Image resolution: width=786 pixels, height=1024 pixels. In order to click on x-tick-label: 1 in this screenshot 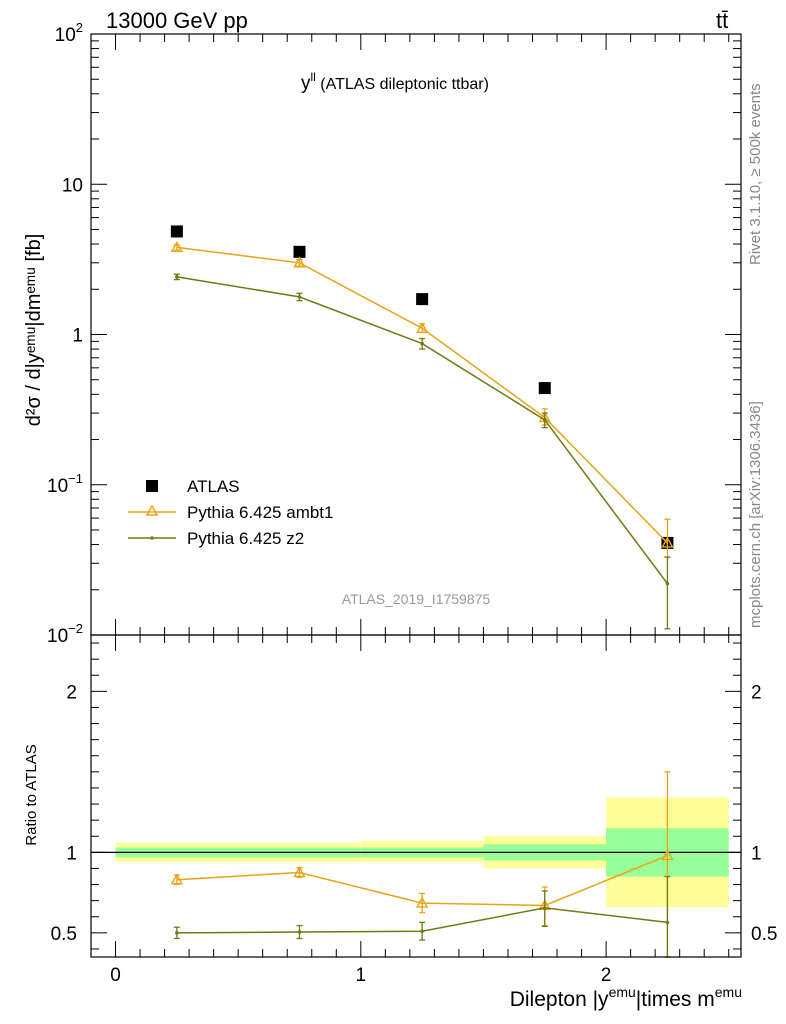, I will do `click(361, 975)`.